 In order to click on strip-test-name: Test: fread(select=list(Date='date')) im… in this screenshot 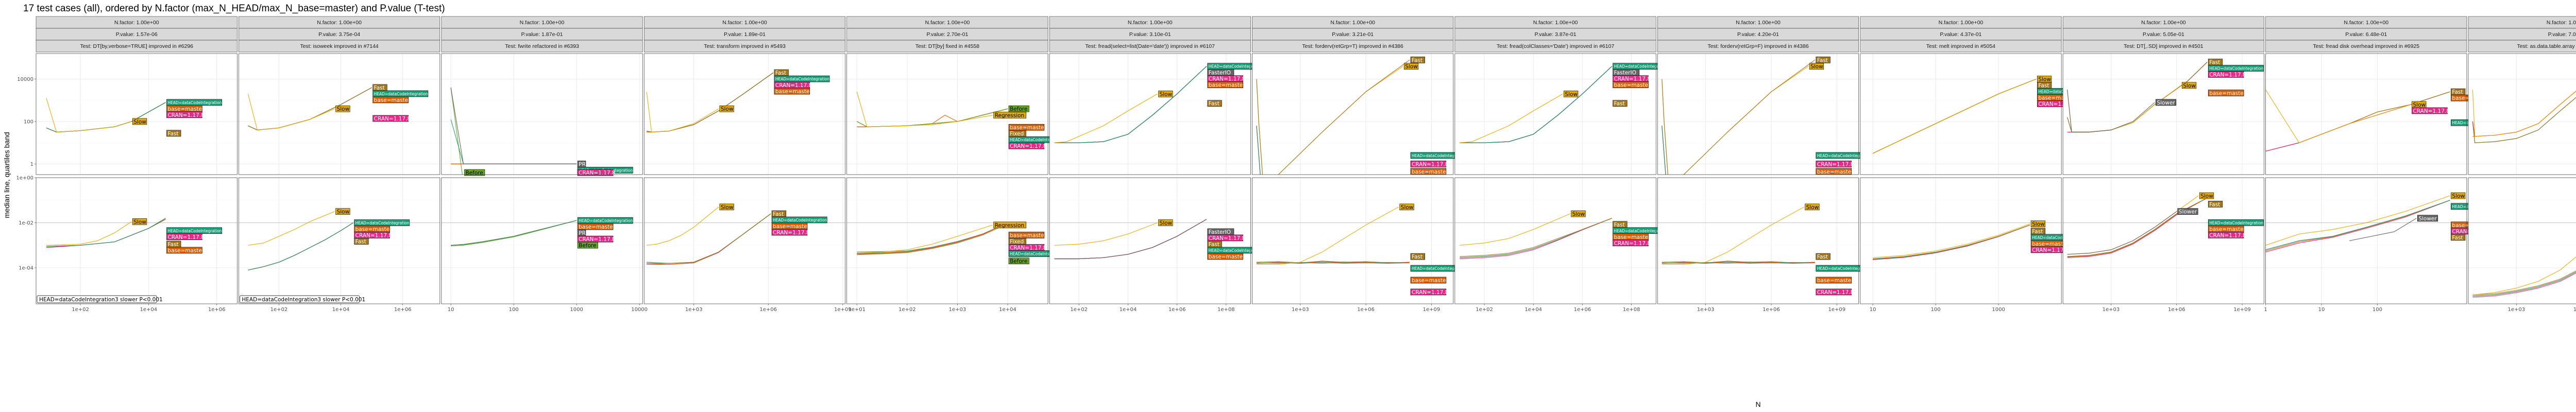, I will do `click(1150, 46)`.